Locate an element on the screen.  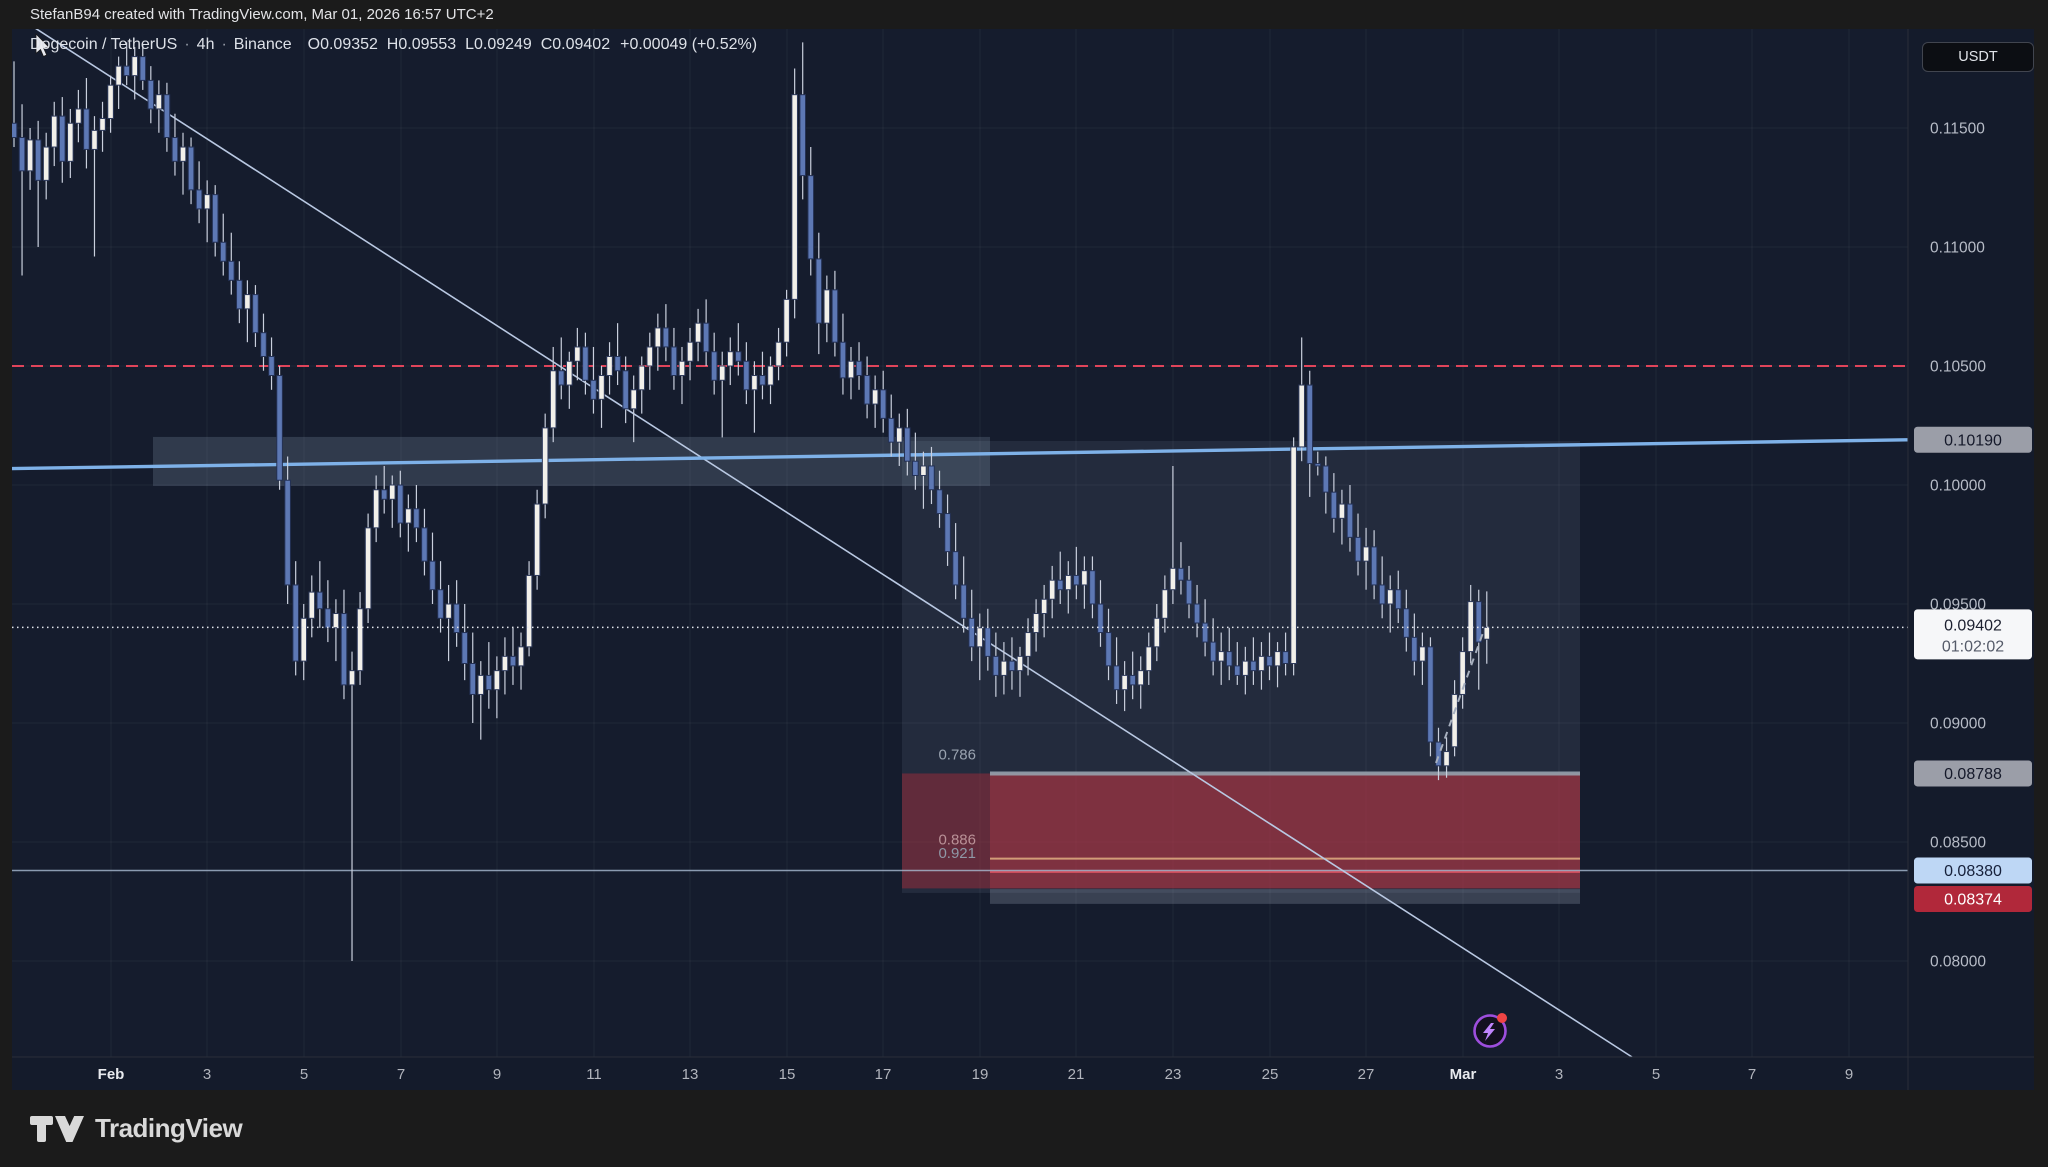
time-axis: Feb 3 5 7 9 11 13 15 17 19 21 23 25 27 Mar 3 5 7 9 is located at coordinates (976, 1074).